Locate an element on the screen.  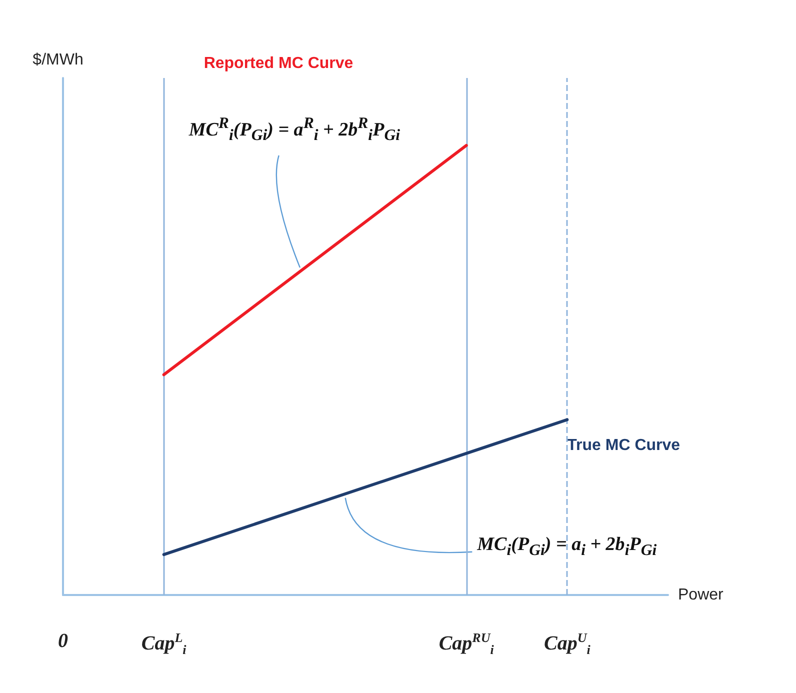
text: MC$_{i}$(P$_{Gi}$) = a$_{i}$ + 2b$_{i}$P$_{Gi}$ is located at coordinates (567, 546).